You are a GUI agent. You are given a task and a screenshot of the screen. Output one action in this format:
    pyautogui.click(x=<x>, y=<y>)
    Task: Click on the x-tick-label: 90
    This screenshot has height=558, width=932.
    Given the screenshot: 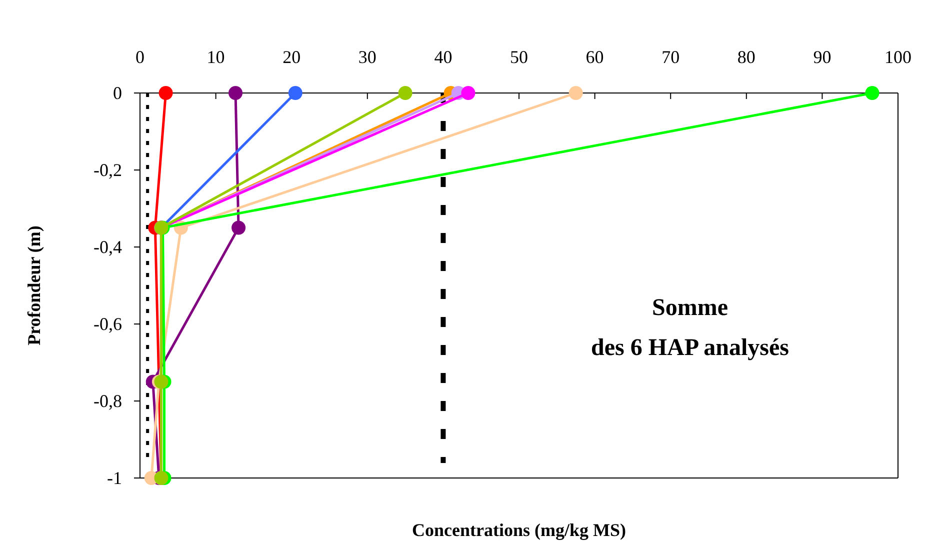 What is the action you would take?
    pyautogui.click(x=822, y=57)
    